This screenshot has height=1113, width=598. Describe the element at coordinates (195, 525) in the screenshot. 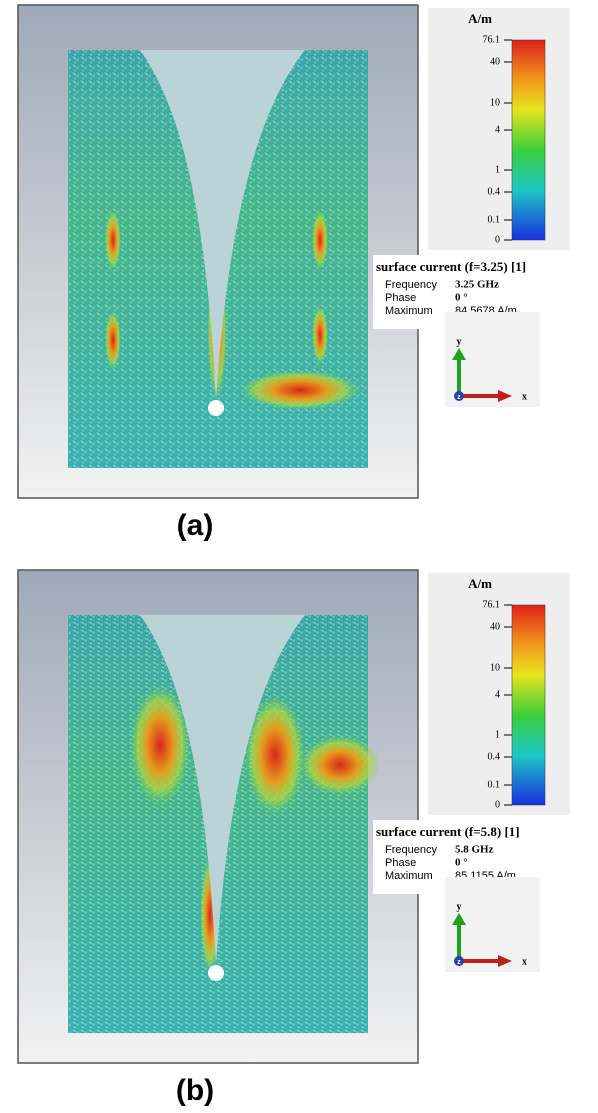

I see `panel-label: (a)` at that location.